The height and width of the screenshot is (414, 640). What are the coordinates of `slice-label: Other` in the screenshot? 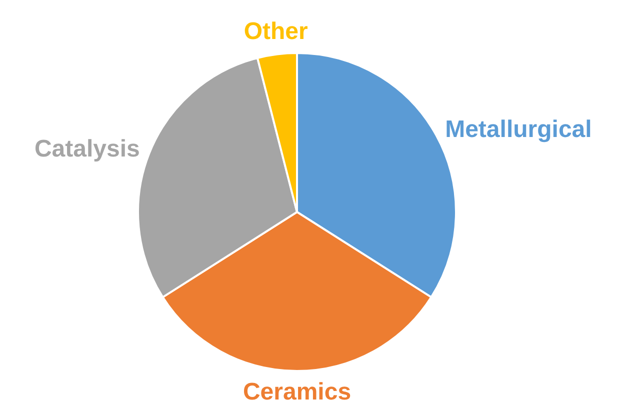 It's located at (276, 31).